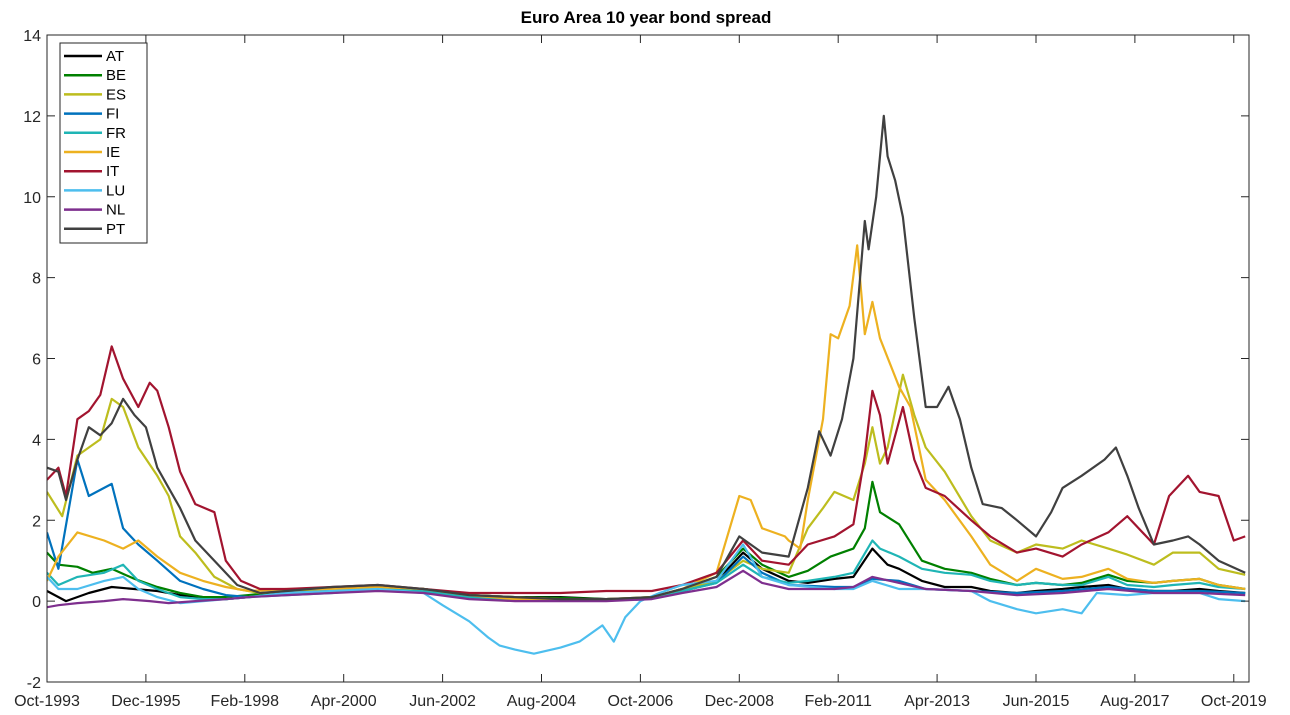  I want to click on x-tick-label: Dec-2008, so click(739, 701).